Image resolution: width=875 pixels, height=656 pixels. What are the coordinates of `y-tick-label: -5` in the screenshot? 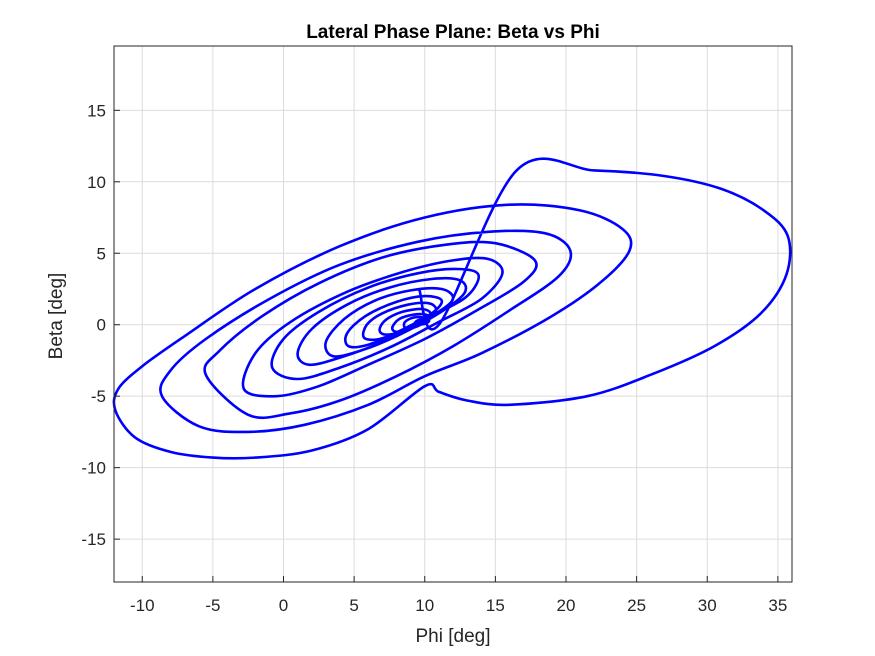 It's located at (98, 396).